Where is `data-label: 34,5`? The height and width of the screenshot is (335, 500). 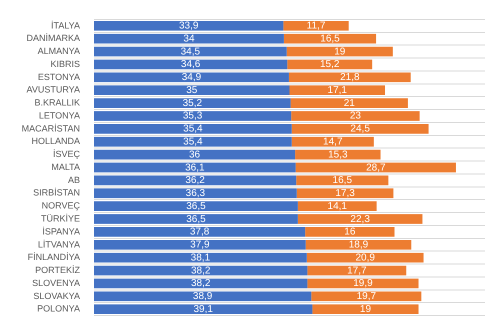
data-label: 34,5 is located at coordinates (190, 52).